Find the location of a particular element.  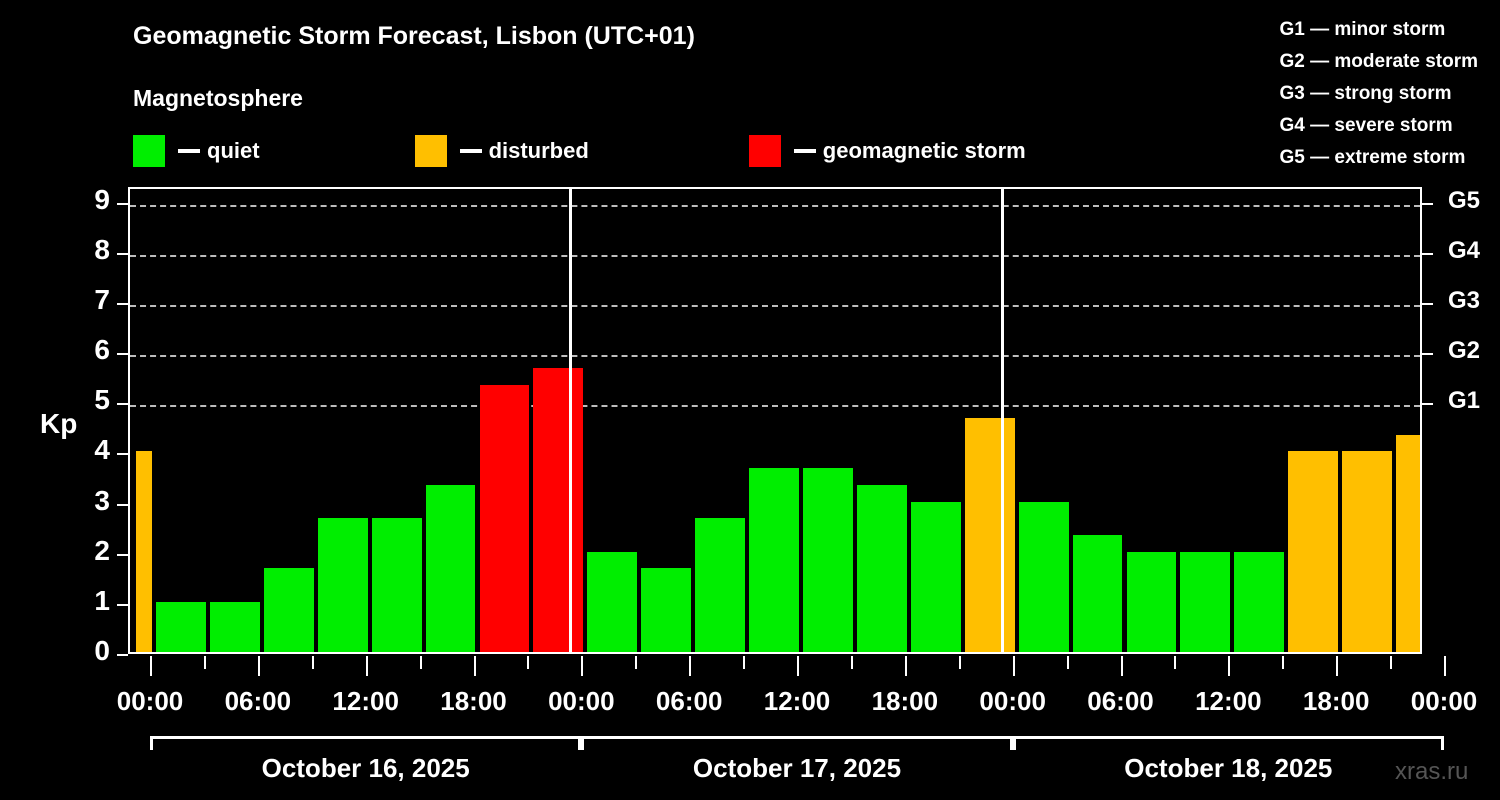

x-tick-label-10: 12:00 is located at coordinates (1228, 701).